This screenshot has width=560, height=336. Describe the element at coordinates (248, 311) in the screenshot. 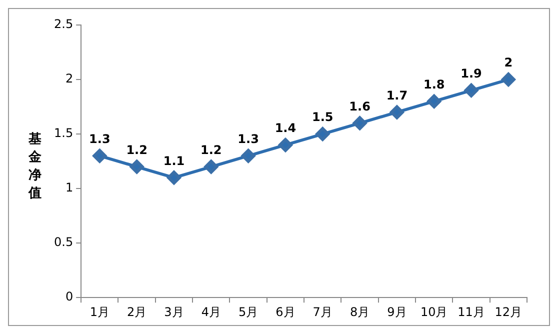

I see `x-tick-label: 5月` at that location.